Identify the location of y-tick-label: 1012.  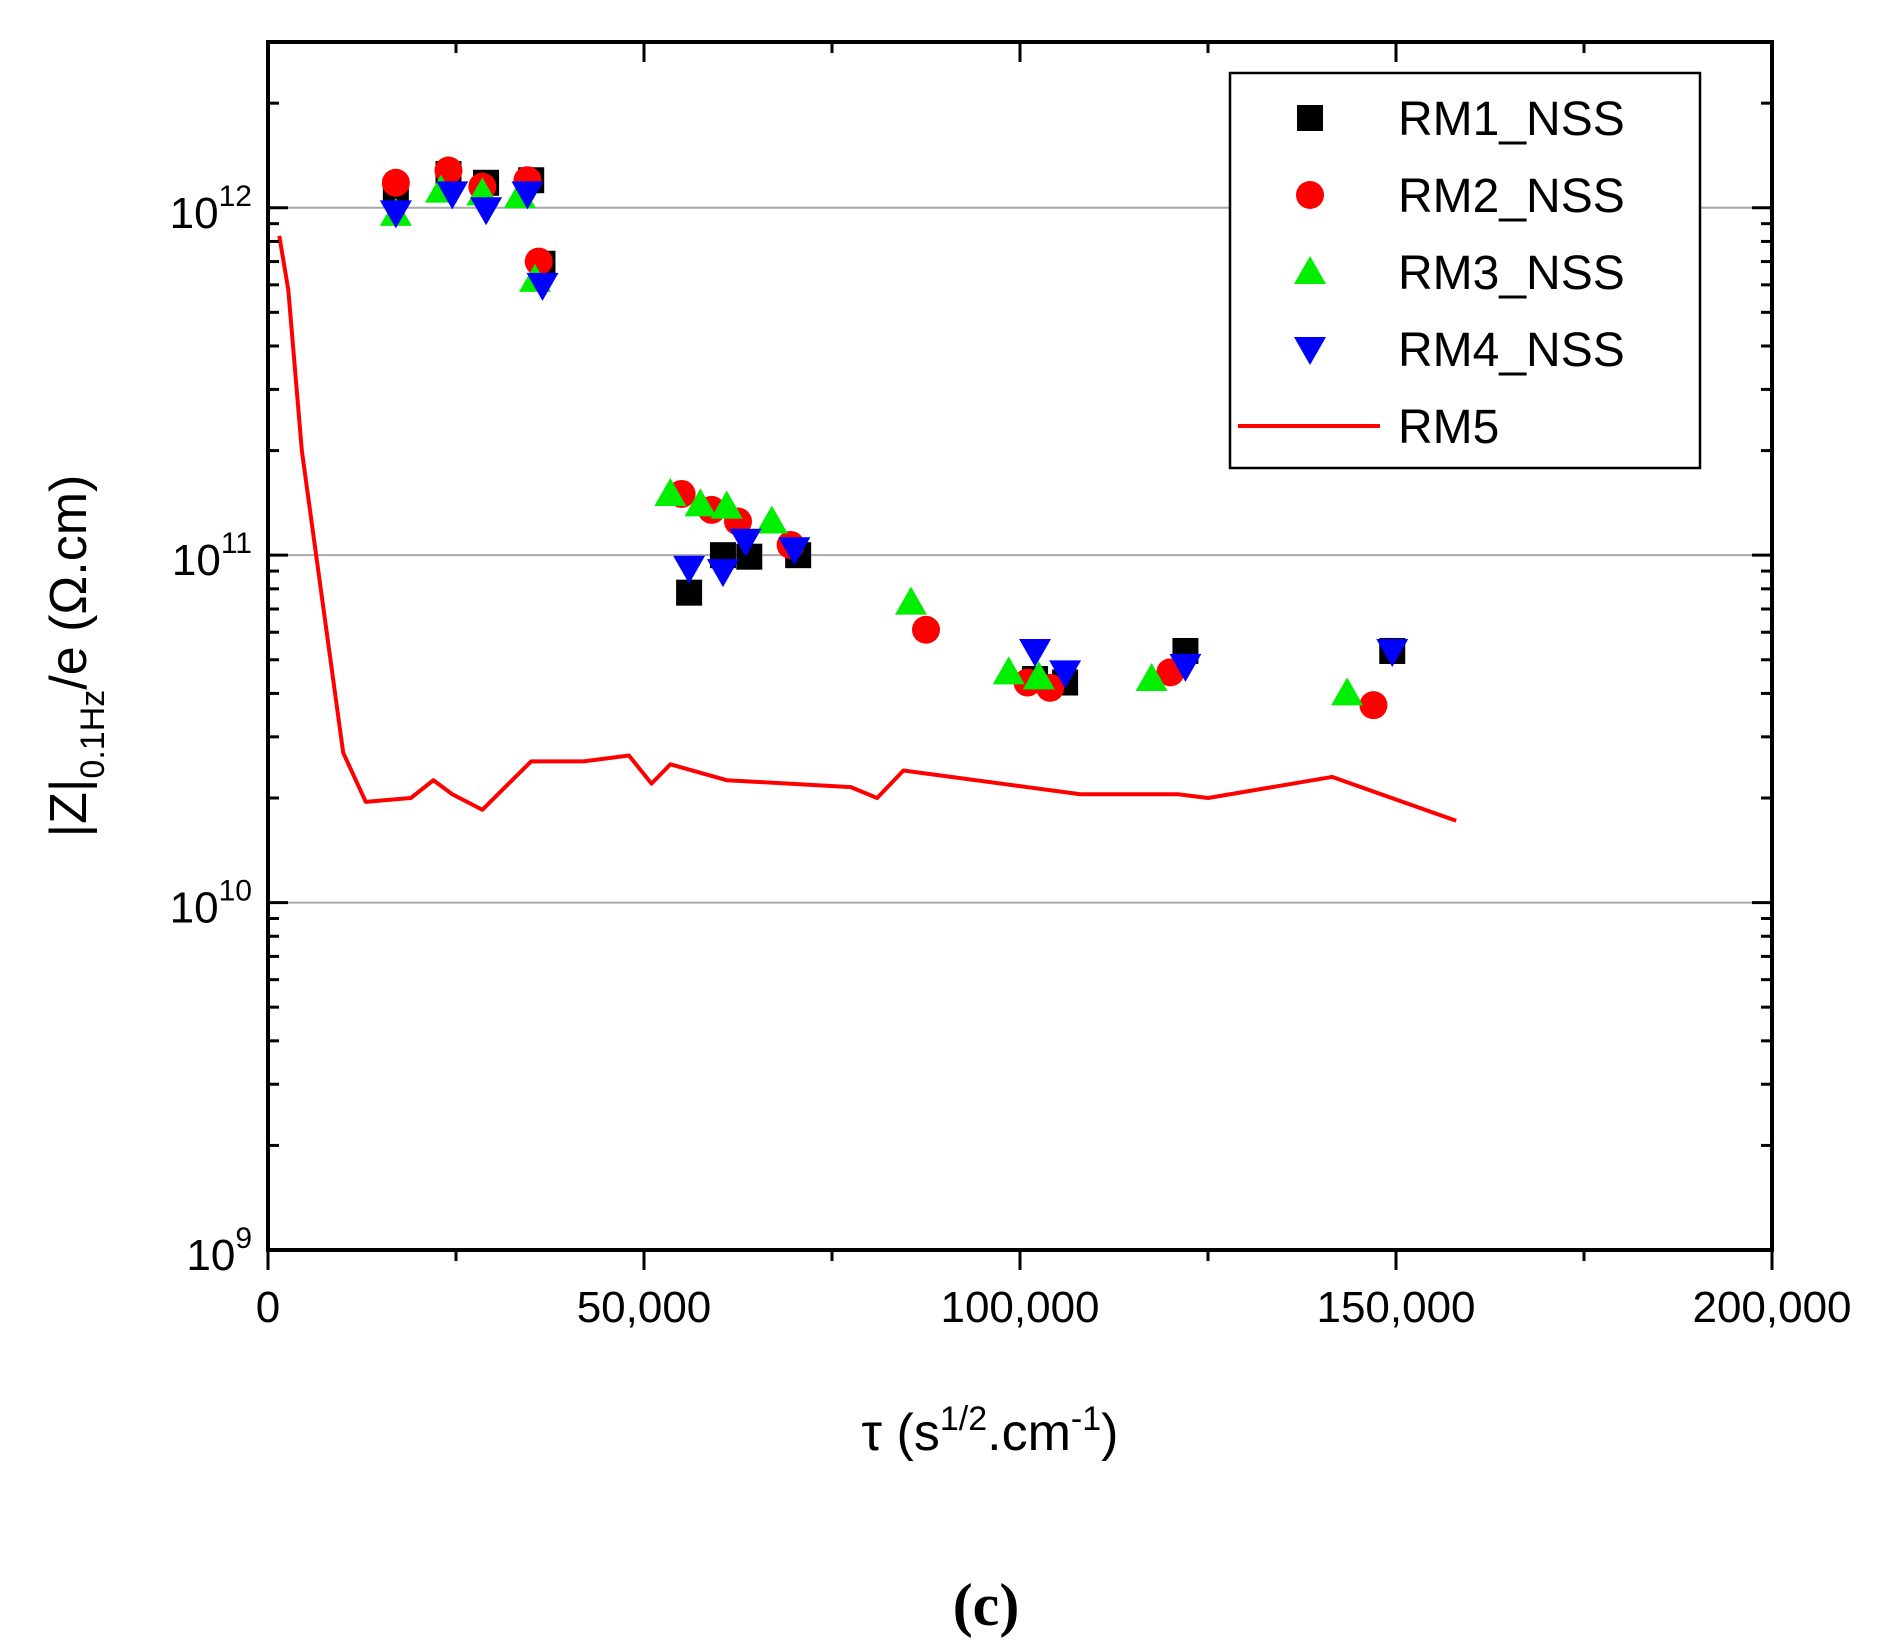
(211, 209).